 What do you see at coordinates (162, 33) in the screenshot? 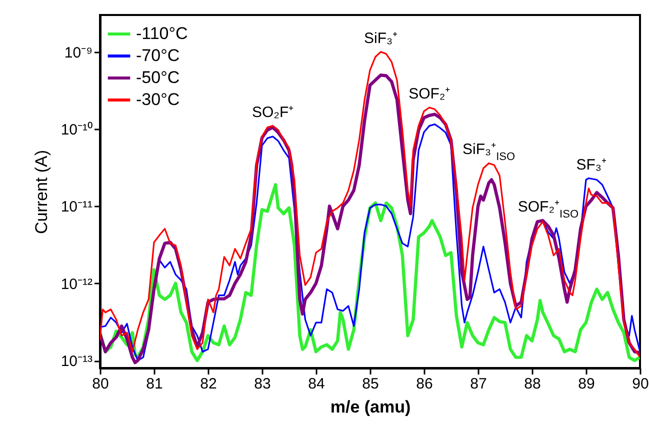
I see `legend-label: -110°C` at bounding box center [162, 33].